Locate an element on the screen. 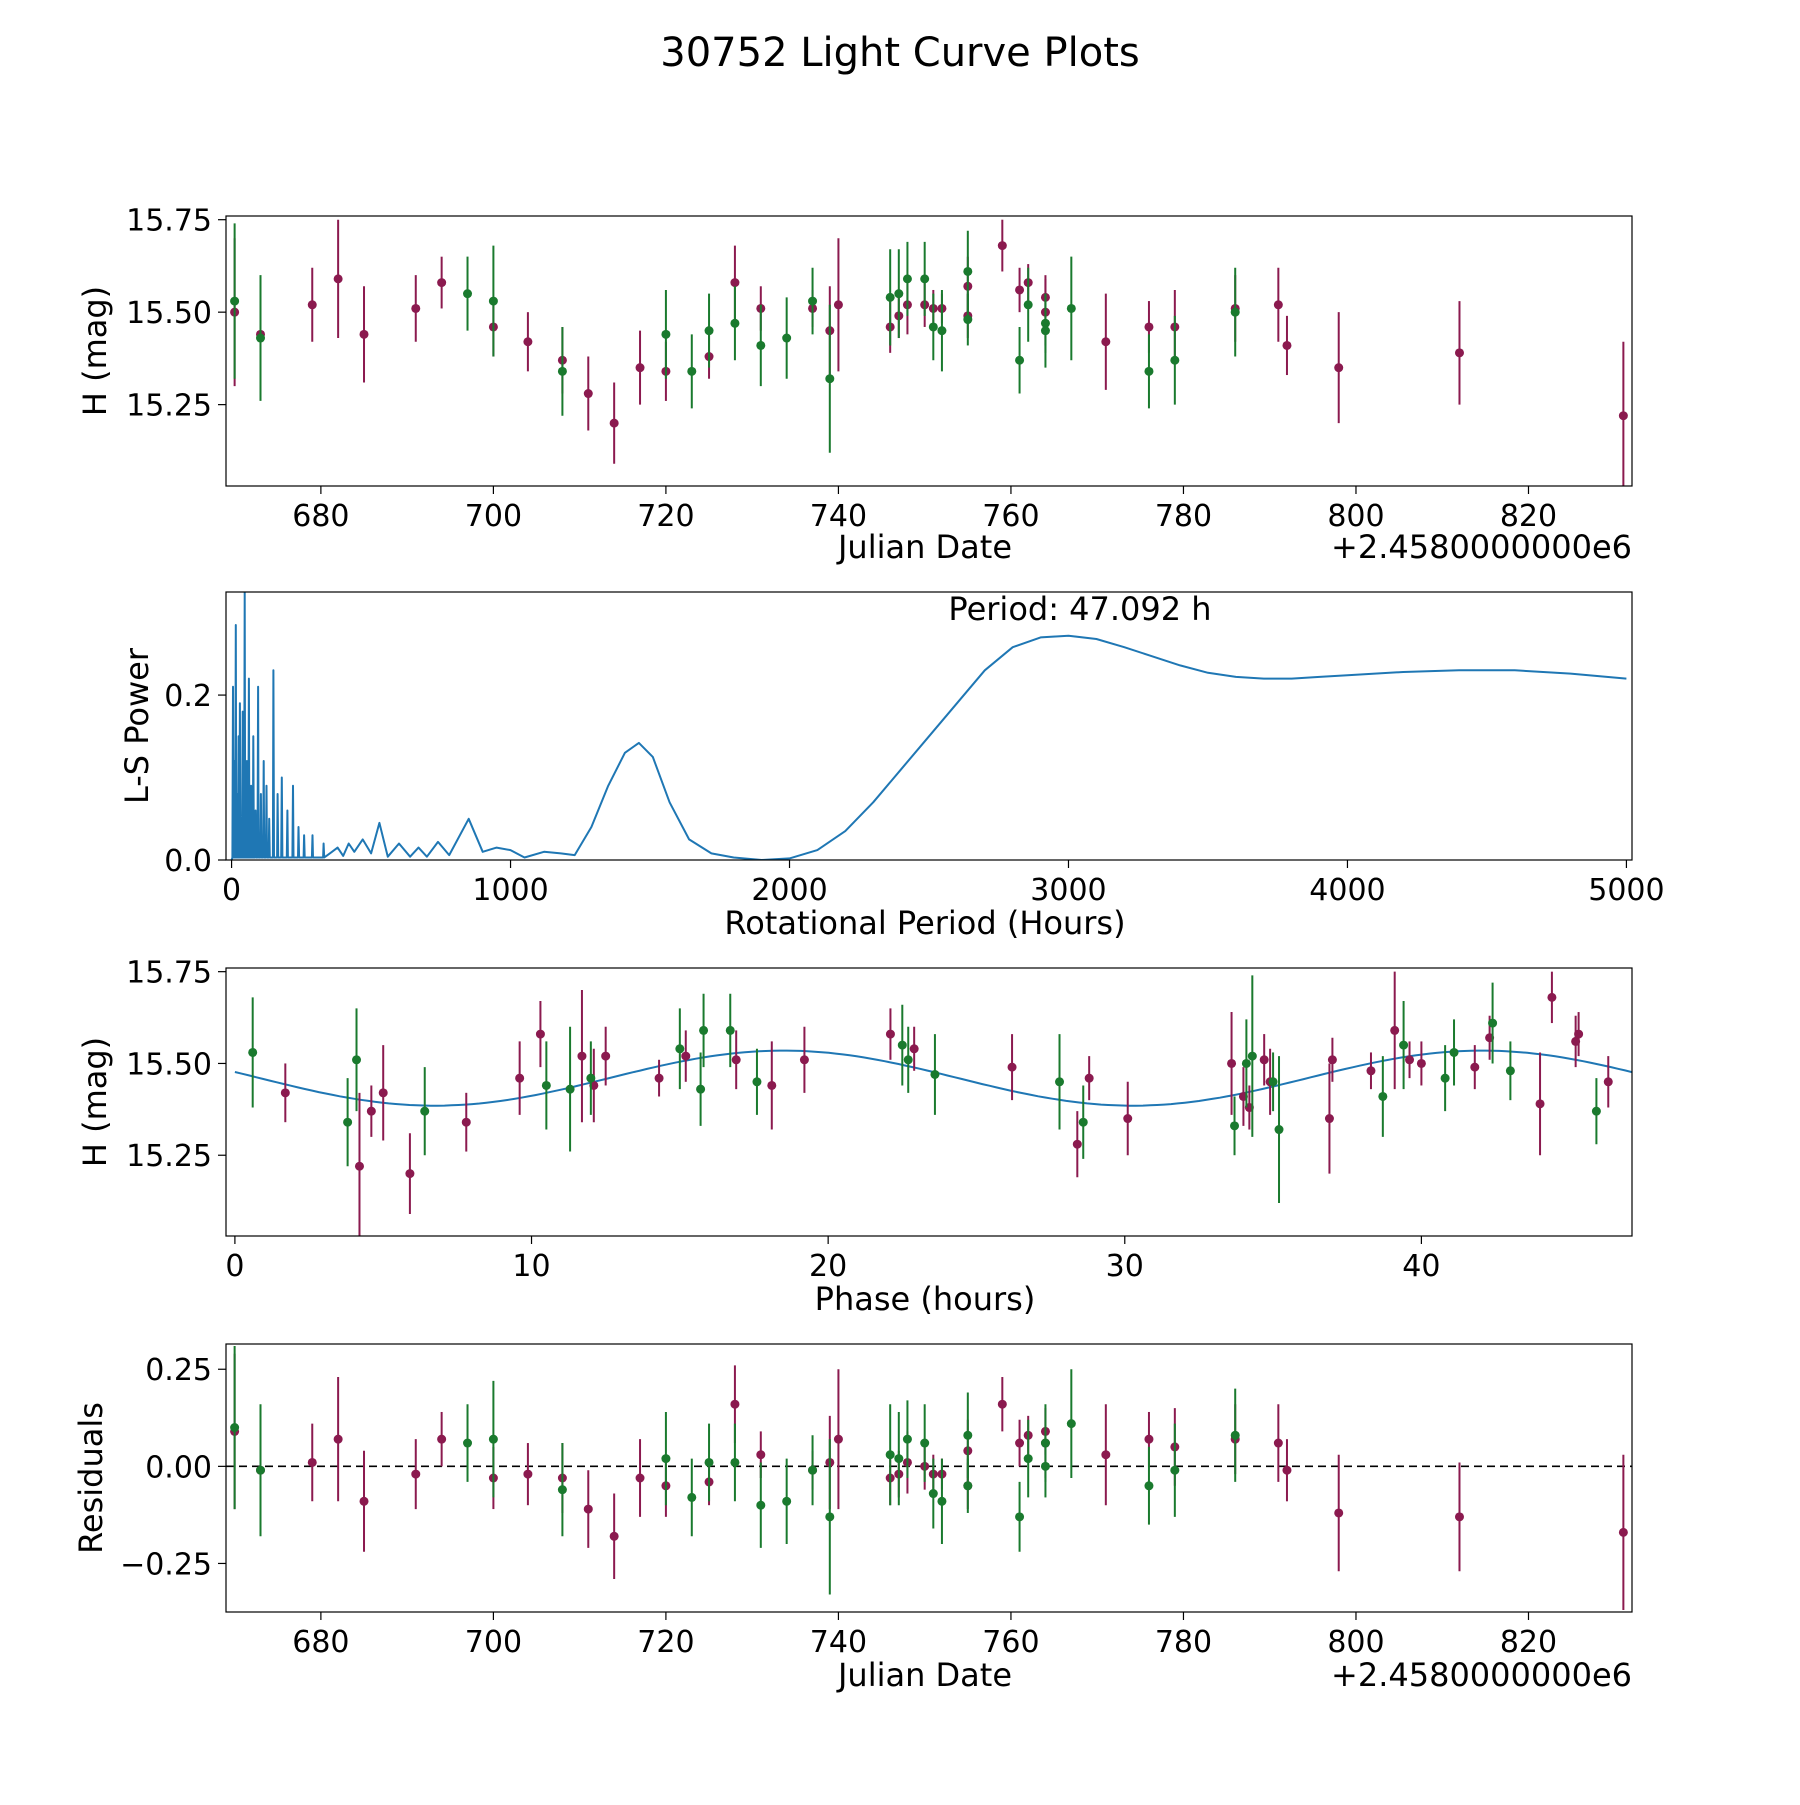 This screenshot has width=1800, height=1805. periodogram-power-line is located at coordinates (928, 726).